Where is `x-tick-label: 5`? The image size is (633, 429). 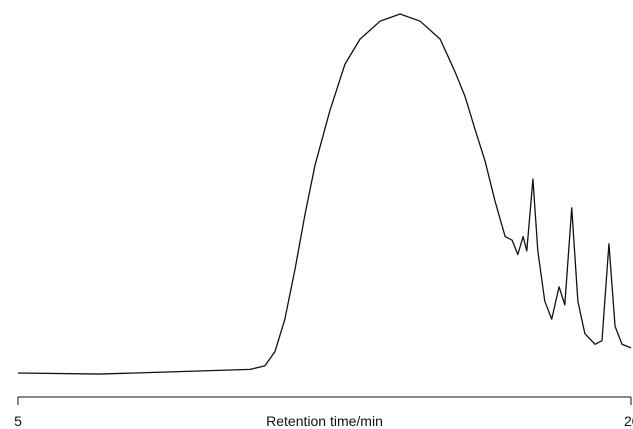
x-tick-label: 5 is located at coordinates (18, 421).